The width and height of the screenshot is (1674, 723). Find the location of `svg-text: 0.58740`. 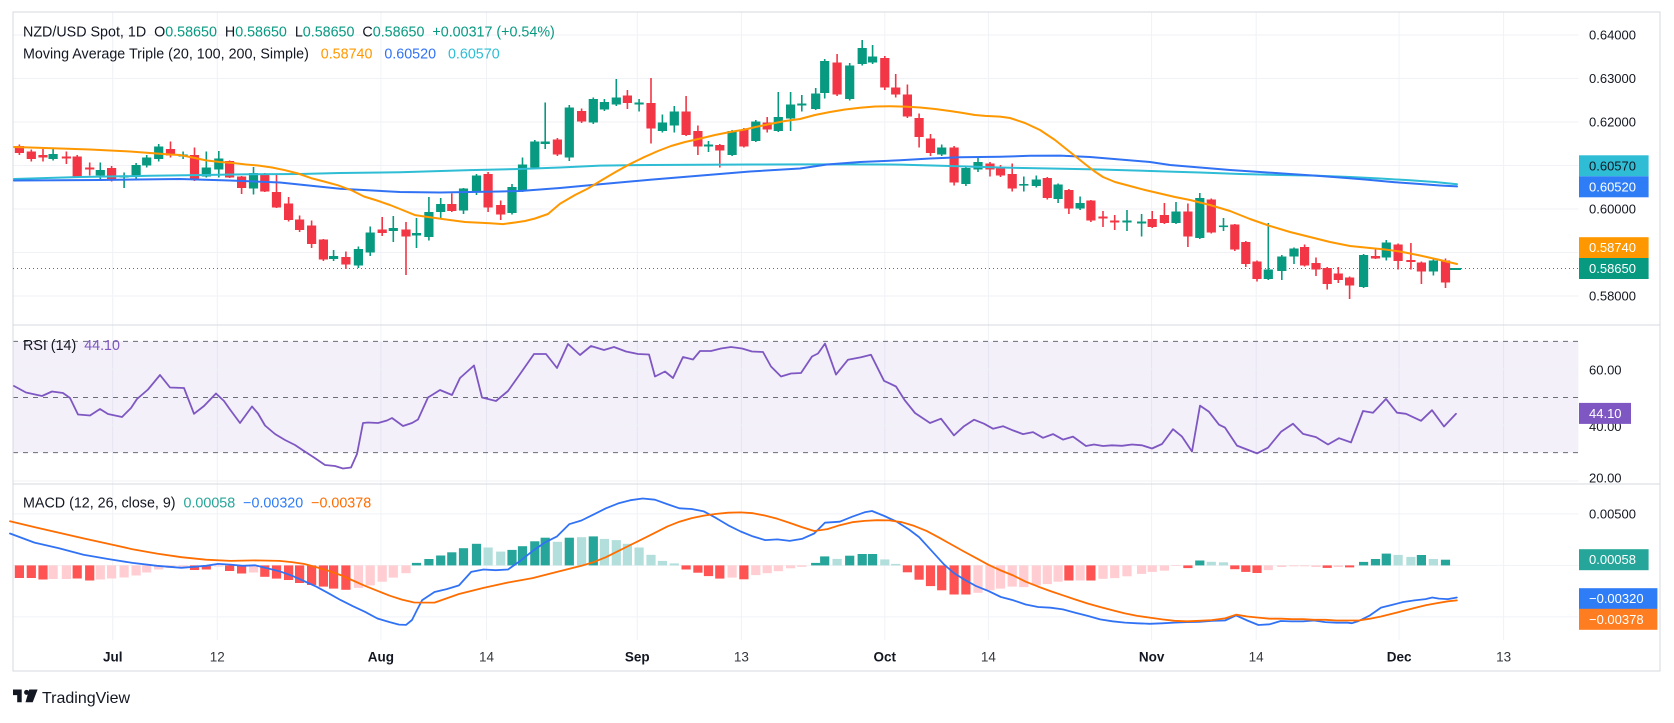

svg-text: 0.58740 is located at coordinates (1612, 247).